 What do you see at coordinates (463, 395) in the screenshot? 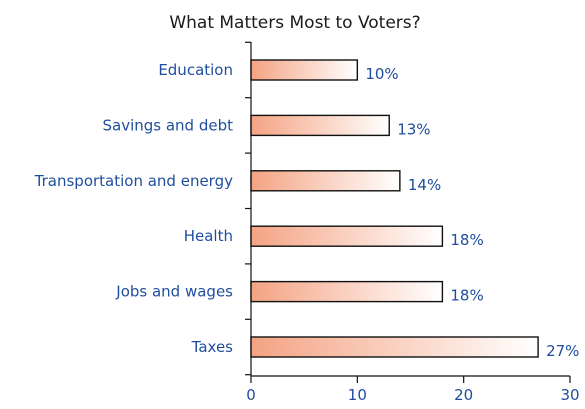
I see `x-tick-label: 20` at bounding box center [463, 395].